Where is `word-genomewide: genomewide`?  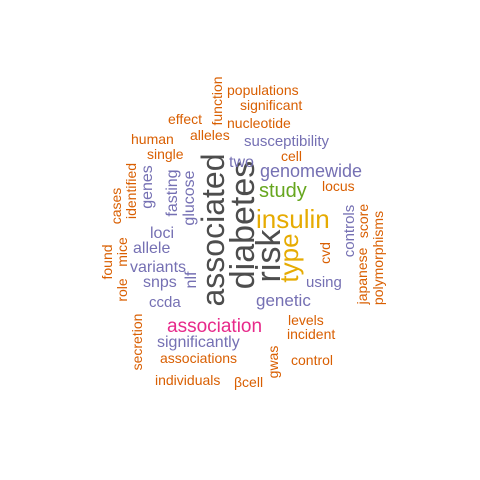 word-genomewide: genomewide is located at coordinates (311, 171).